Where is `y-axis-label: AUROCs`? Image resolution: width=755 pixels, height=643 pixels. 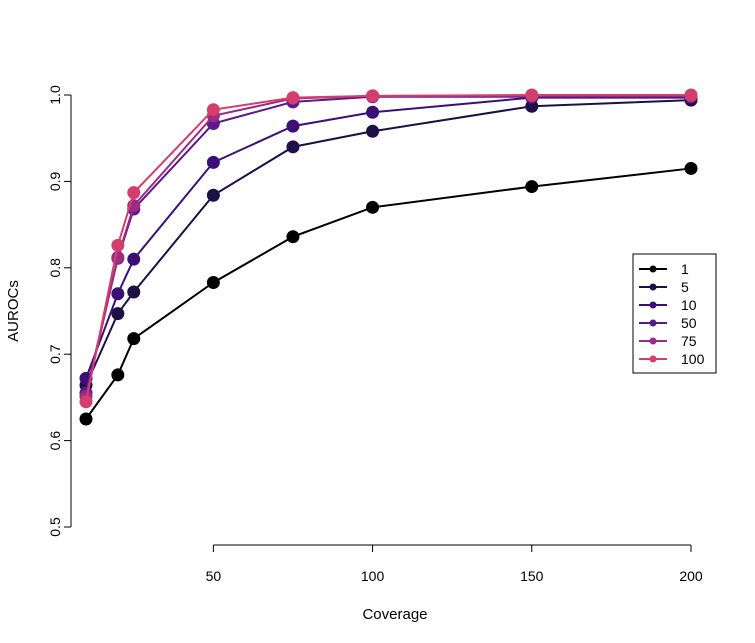
y-axis-label: AUROCs is located at coordinates (13, 311).